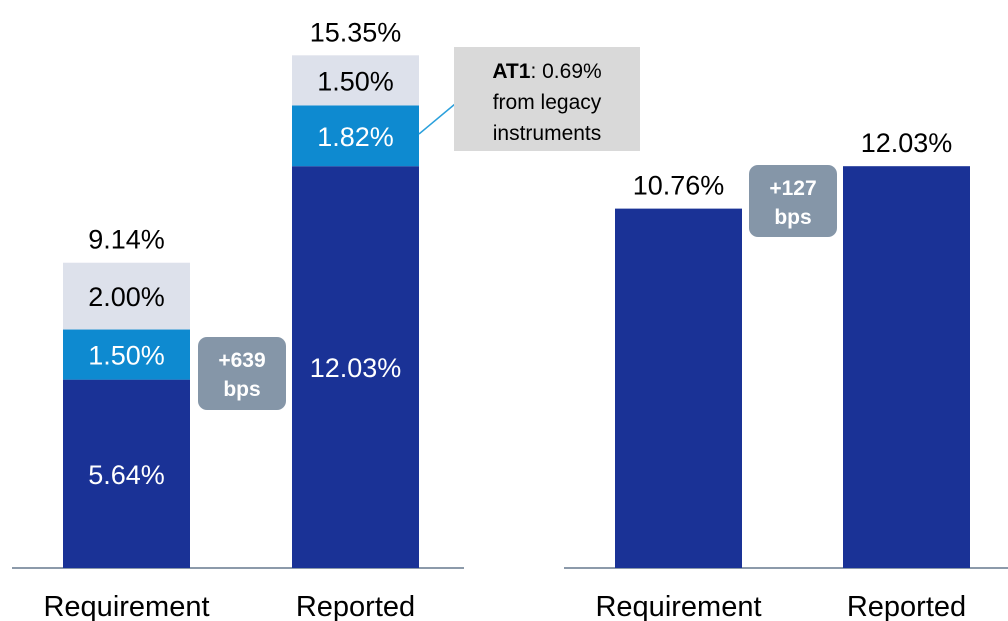 The image size is (1008, 621). What do you see at coordinates (679, 186) in the screenshot?
I see `data-label: 10.76%` at bounding box center [679, 186].